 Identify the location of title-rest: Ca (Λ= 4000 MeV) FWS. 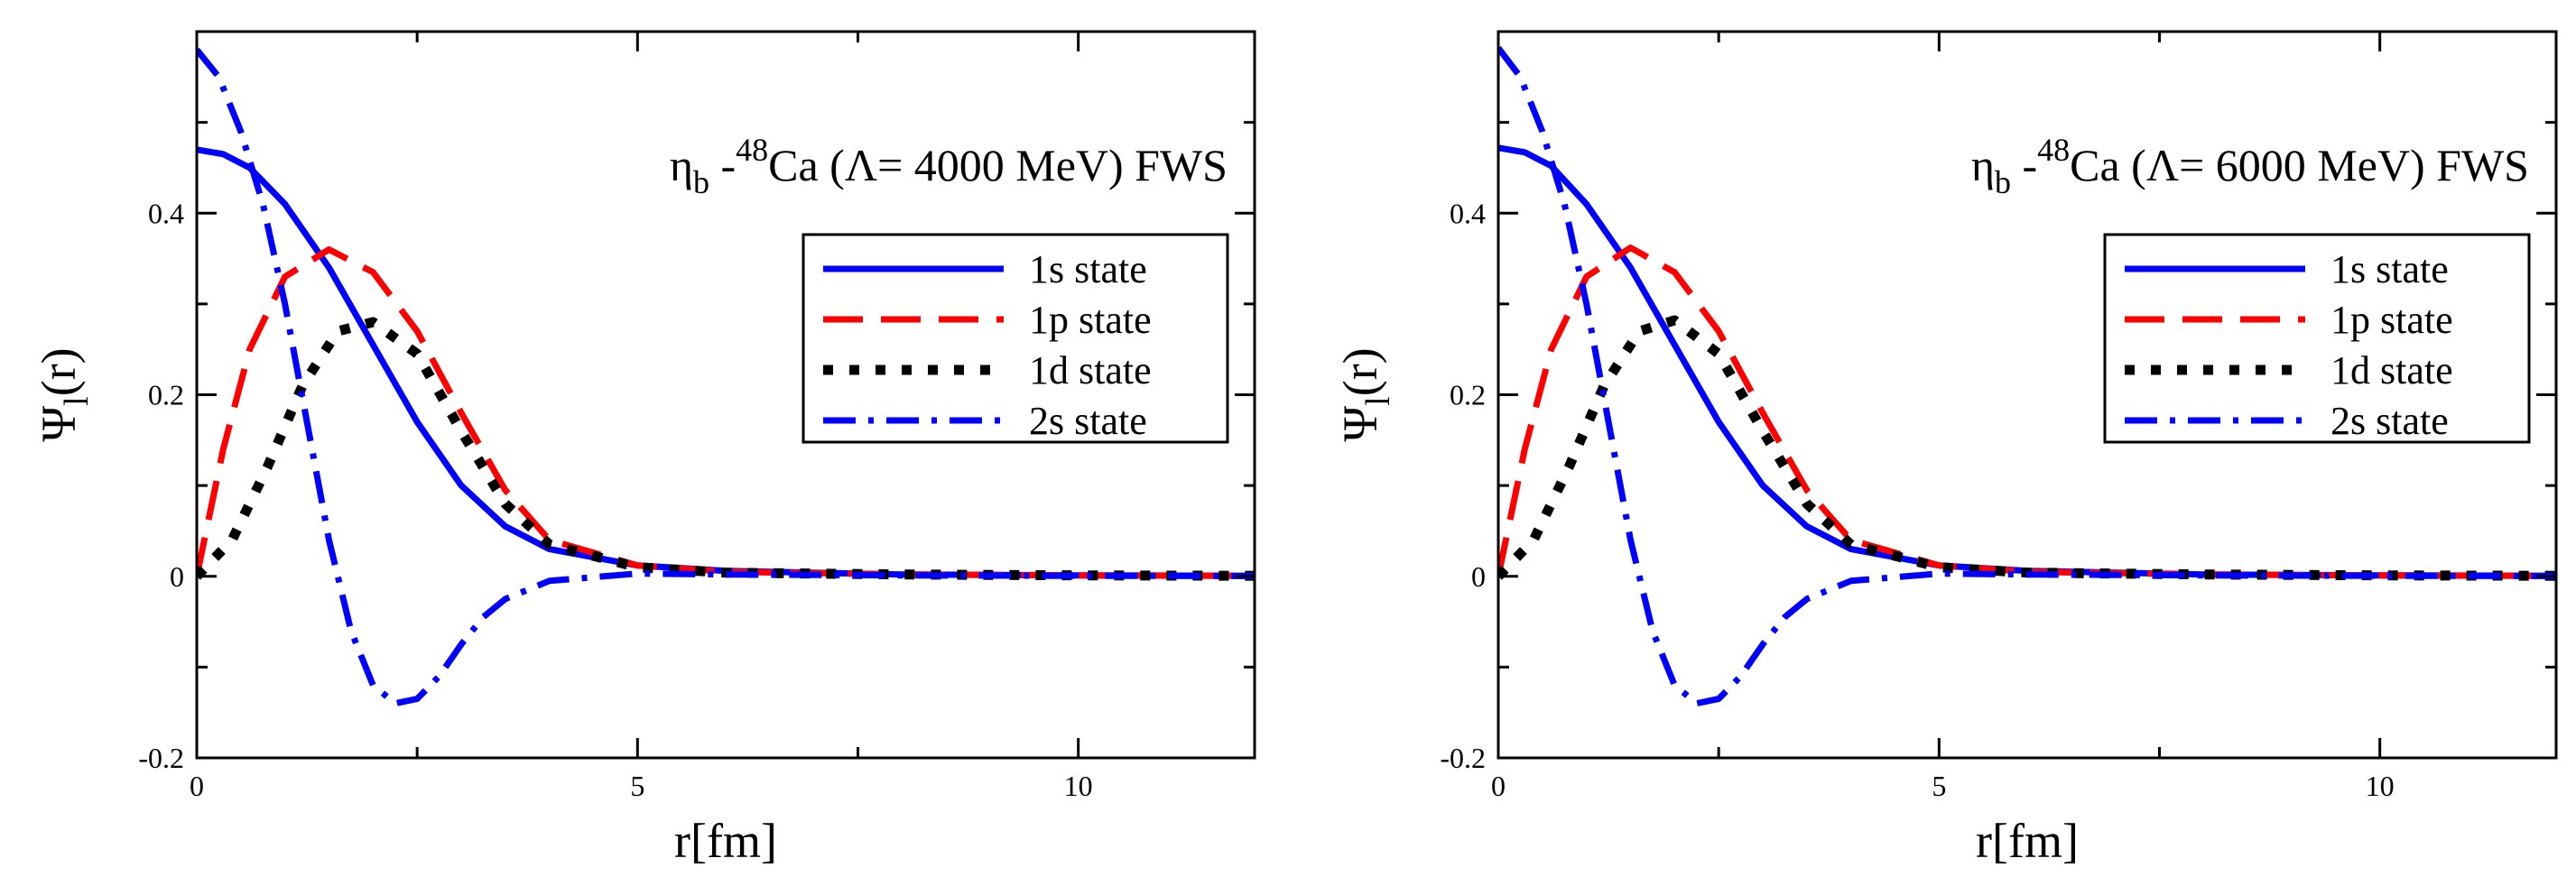
(998, 165).